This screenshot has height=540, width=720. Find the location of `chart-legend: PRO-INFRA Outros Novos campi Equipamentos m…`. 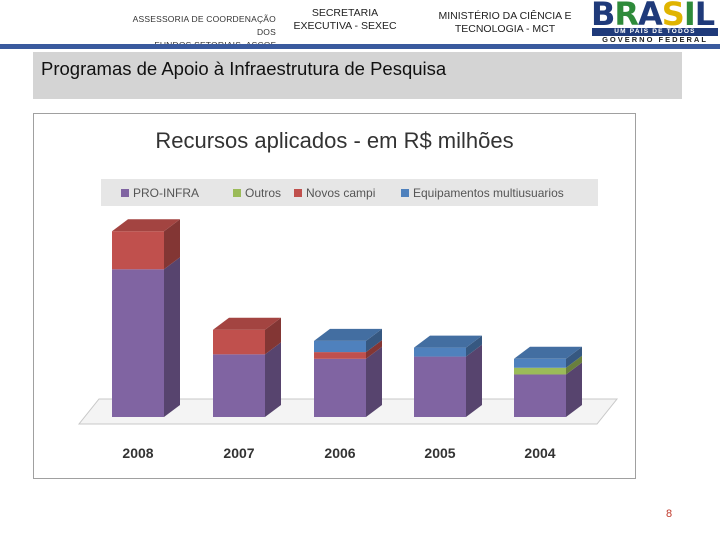

chart-legend: PRO-INFRA Outros Novos campi Equipamentos m… is located at coordinates (349, 192).